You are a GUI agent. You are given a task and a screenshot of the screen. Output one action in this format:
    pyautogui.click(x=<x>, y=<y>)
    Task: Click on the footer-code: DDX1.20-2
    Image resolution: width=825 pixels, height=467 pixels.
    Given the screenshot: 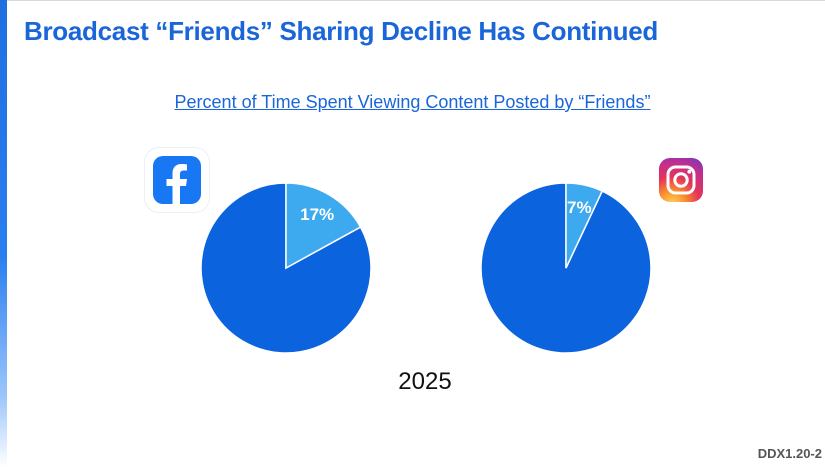 What is the action you would take?
    pyautogui.click(x=789, y=453)
    